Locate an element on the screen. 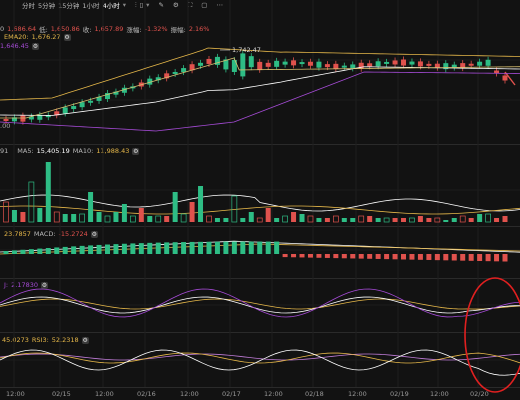 The image size is (520, 400). amp-value: 2.16% is located at coordinates (199, 29).